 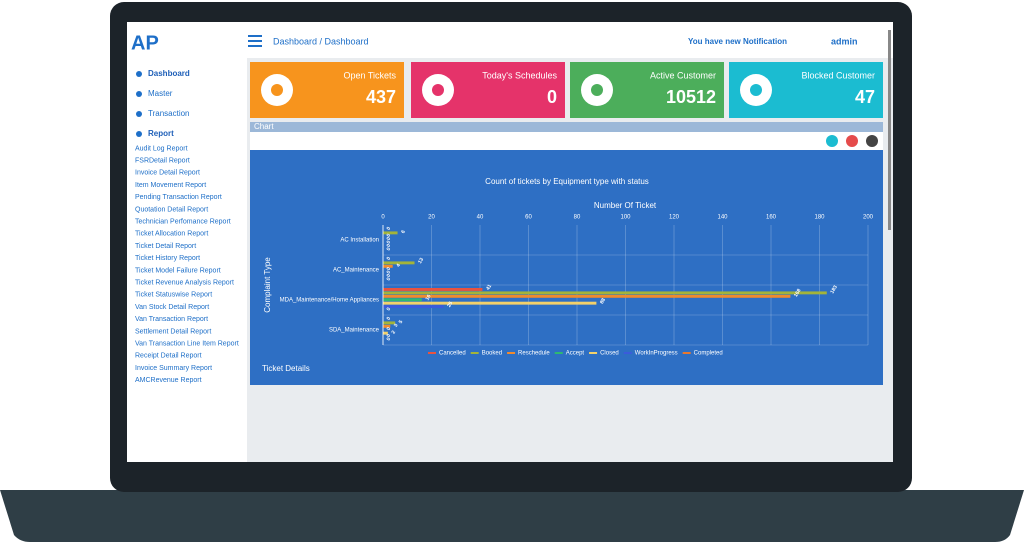 I want to click on report-link: FSRDetail Report, so click(x=162, y=161).